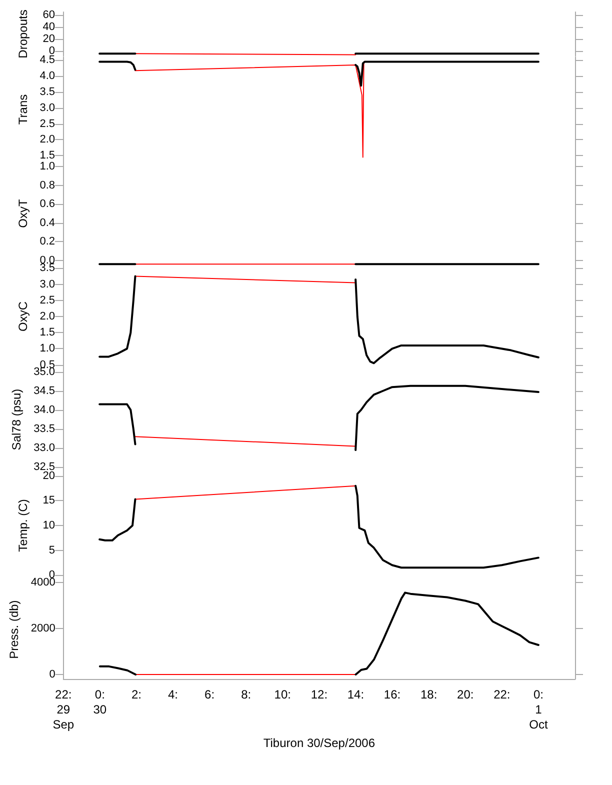  I want to click on x-tick-label: 18:, so click(429, 695).